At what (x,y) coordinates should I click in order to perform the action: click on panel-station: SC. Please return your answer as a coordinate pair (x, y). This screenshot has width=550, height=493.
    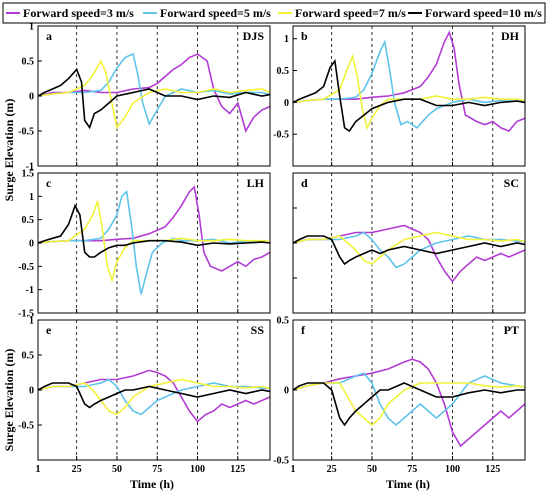
    Looking at the image, I should click on (511, 183).